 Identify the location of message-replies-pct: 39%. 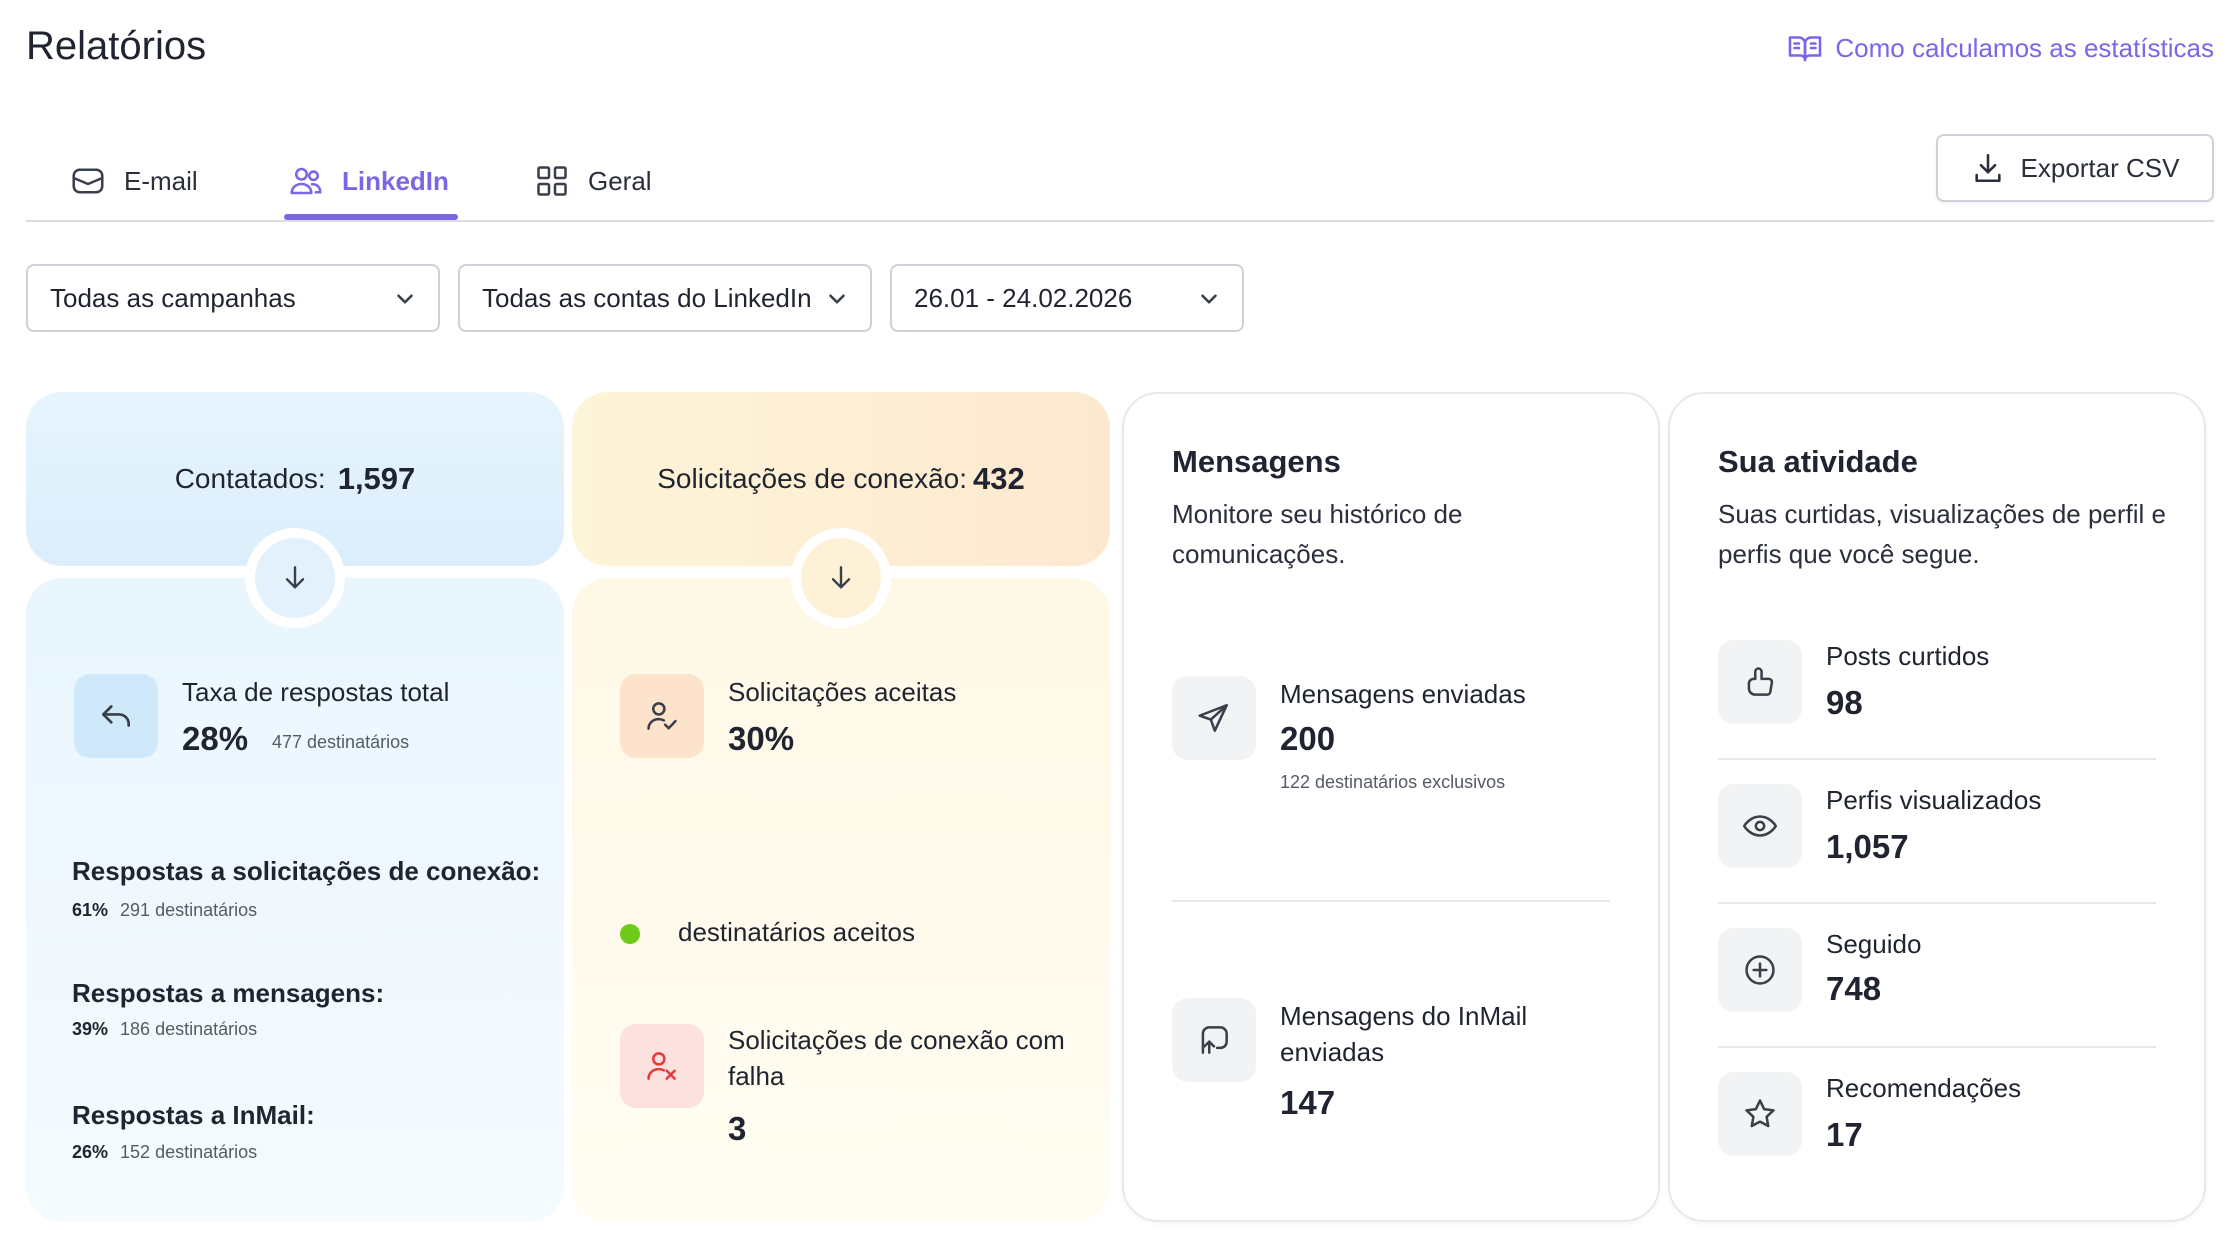
(90, 1029).